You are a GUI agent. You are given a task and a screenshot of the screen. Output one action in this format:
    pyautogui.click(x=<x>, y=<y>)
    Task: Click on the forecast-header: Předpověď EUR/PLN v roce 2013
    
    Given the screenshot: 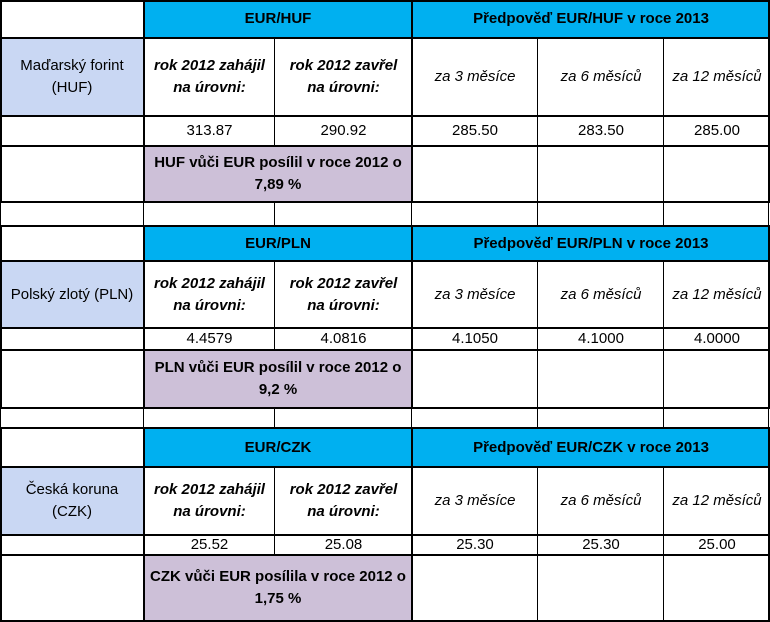 What is the action you would take?
    pyautogui.click(x=591, y=243)
    